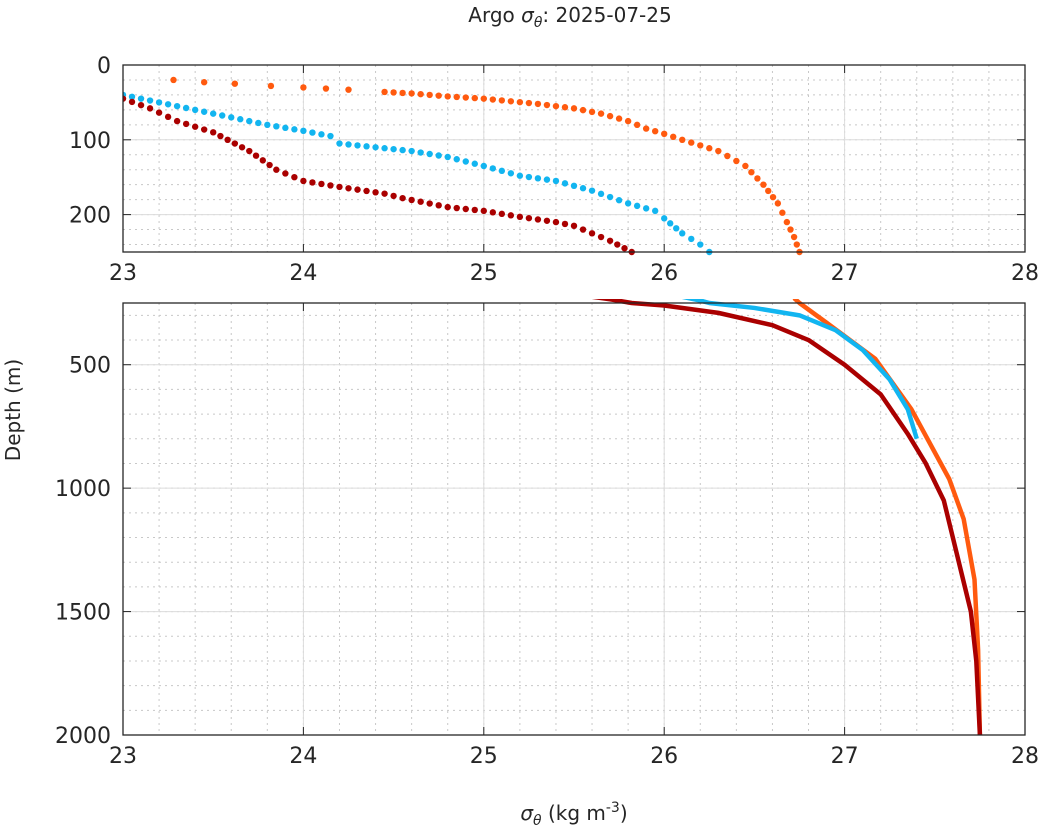 This screenshot has width=1044, height=835. I want to click on y-tick-label: 100, so click(90, 141).